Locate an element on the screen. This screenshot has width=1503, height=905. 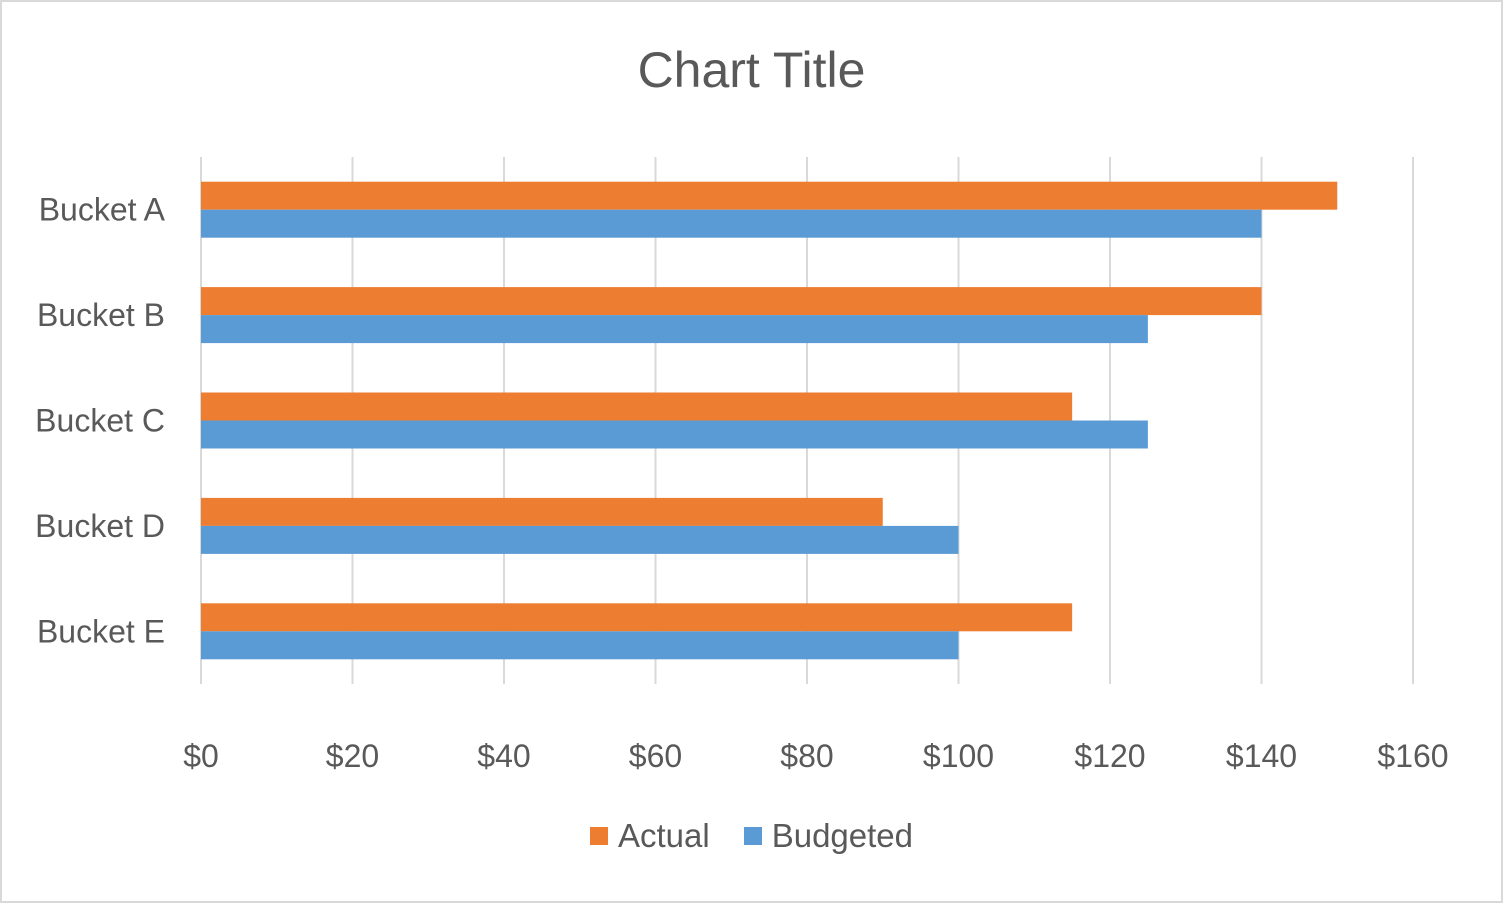
x-tick-label: $100 is located at coordinates (958, 756).